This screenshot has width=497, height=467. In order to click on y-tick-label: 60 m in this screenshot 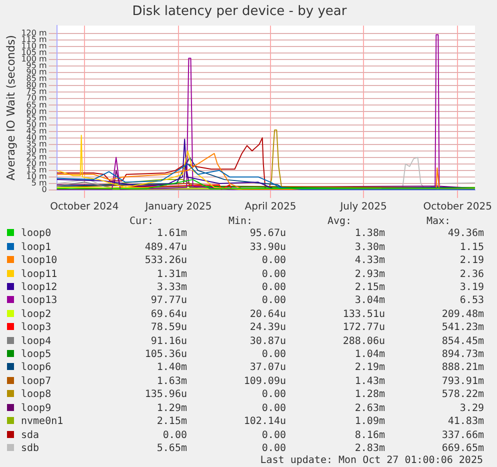, I will do `click(37, 111)`.